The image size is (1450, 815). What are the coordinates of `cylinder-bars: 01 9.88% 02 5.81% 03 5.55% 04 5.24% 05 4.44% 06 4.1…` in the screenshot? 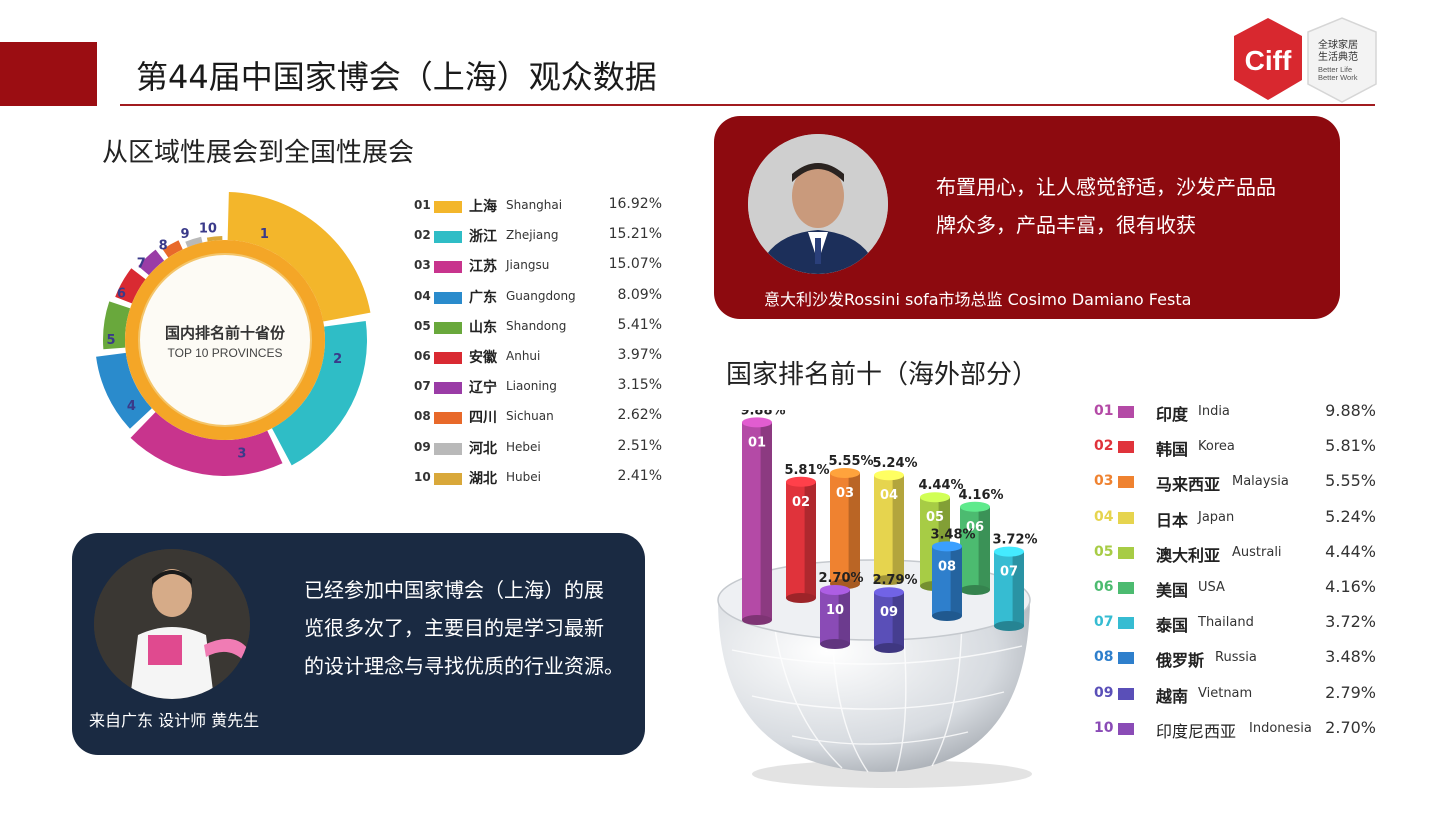 It's located at (889, 531).